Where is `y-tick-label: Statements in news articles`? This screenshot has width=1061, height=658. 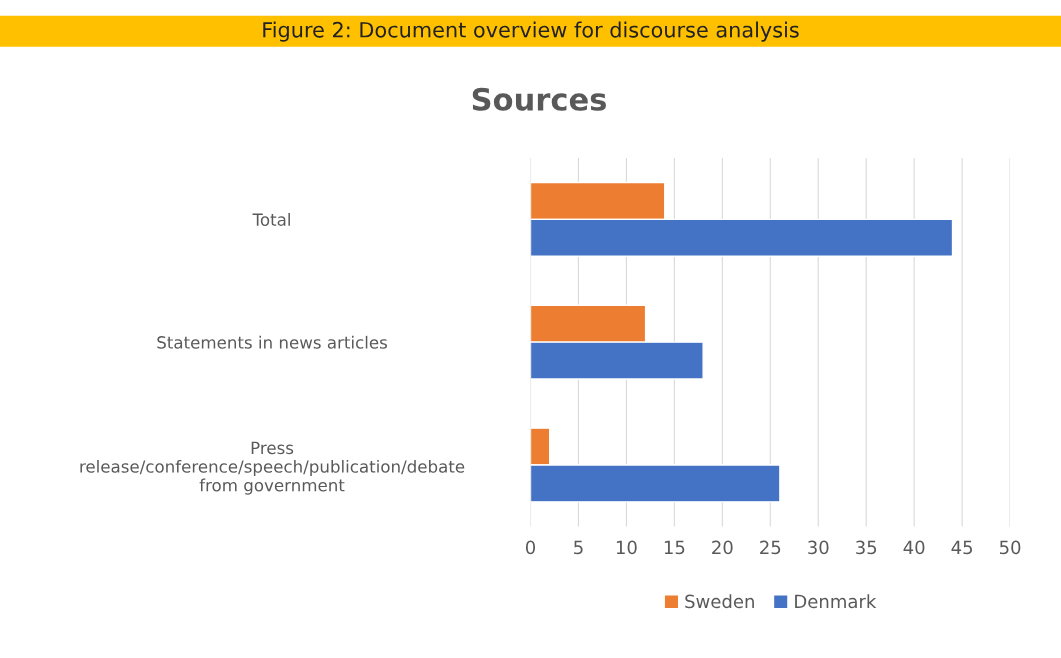 y-tick-label: Statements in news articles is located at coordinates (272, 342).